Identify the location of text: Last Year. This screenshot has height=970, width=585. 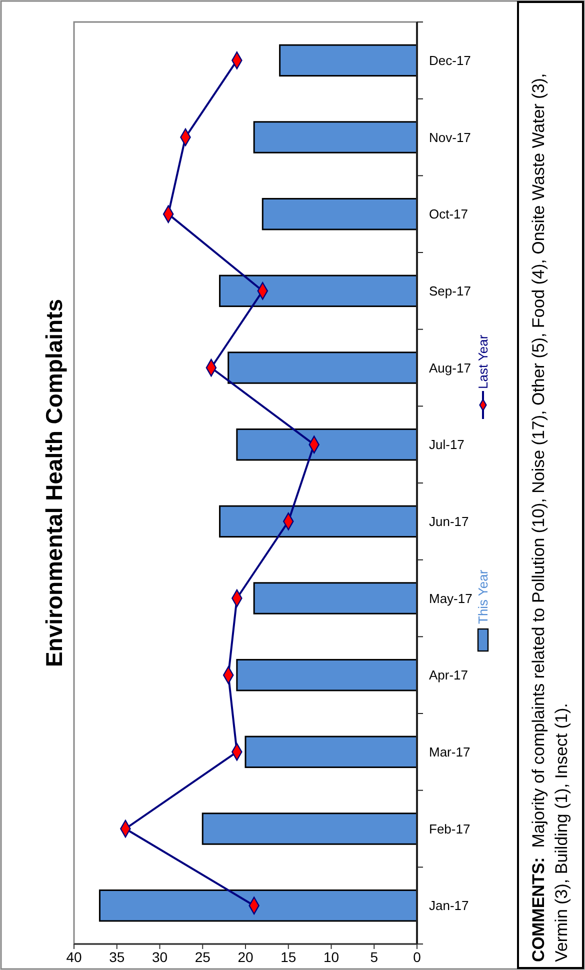
(483, 361).